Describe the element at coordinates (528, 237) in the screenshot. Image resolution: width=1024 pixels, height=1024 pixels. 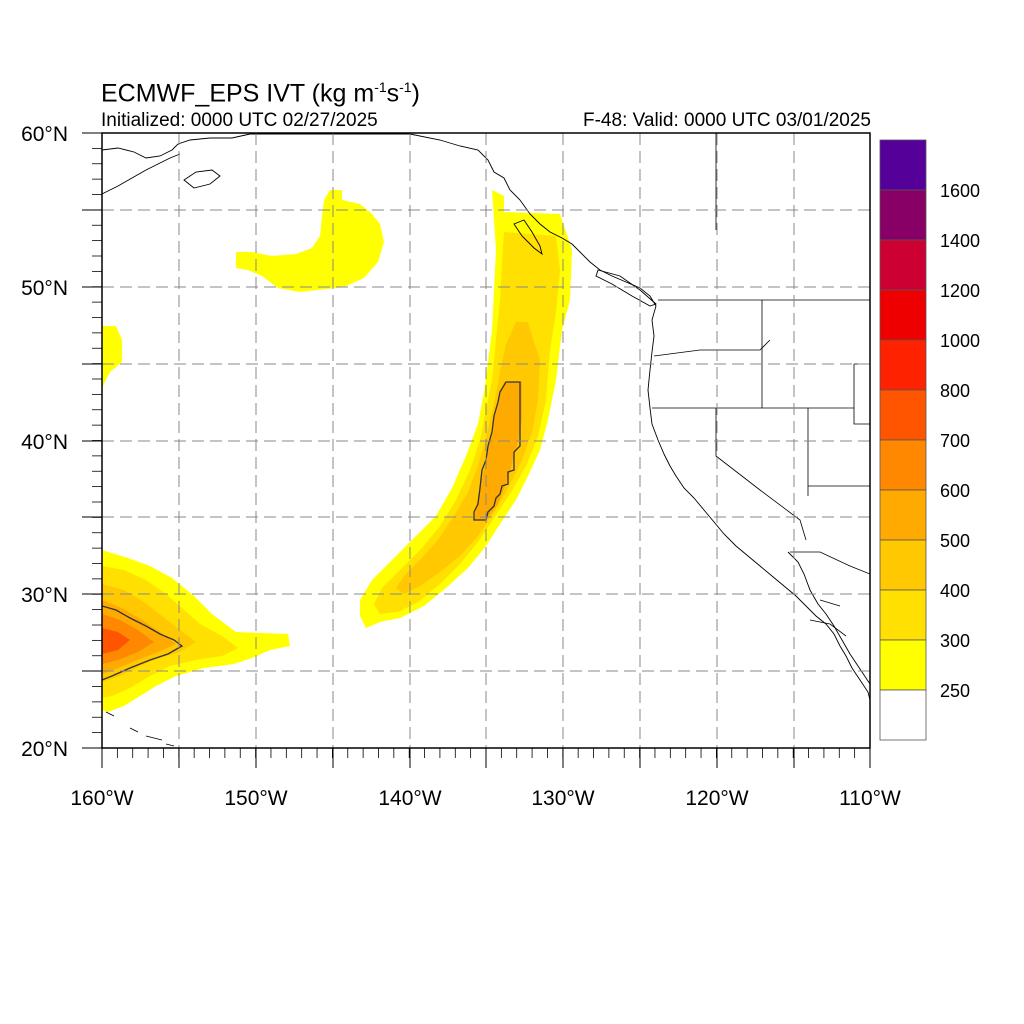
I see `queen-charlotte` at that location.